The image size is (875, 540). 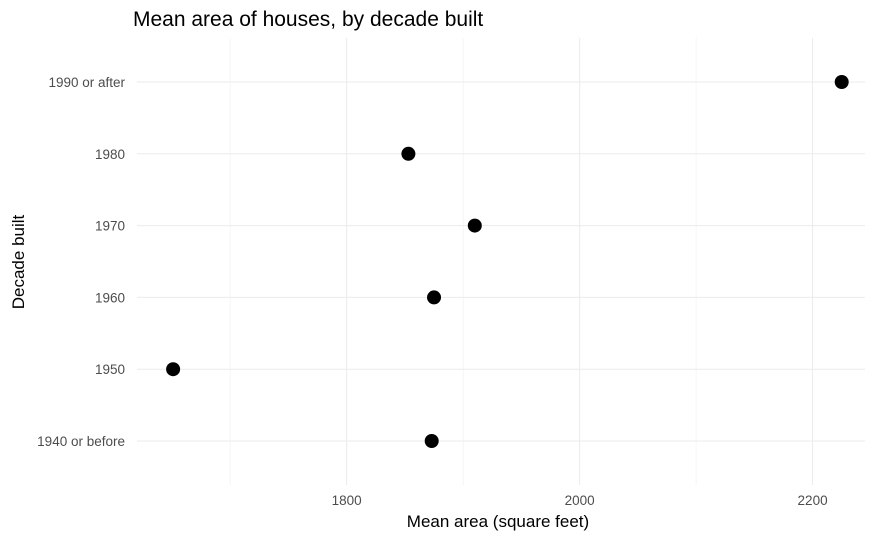 I want to click on y-axis-title: Decade built, so click(x=18, y=261).